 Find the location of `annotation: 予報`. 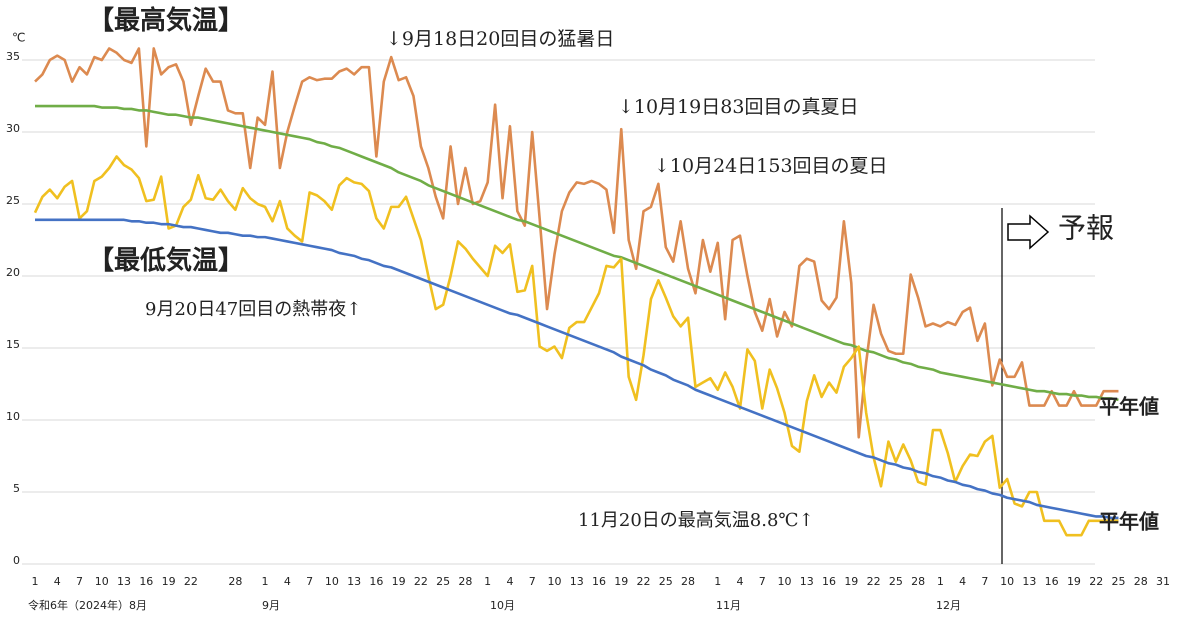

annotation: 予報 is located at coordinates (1086, 228).